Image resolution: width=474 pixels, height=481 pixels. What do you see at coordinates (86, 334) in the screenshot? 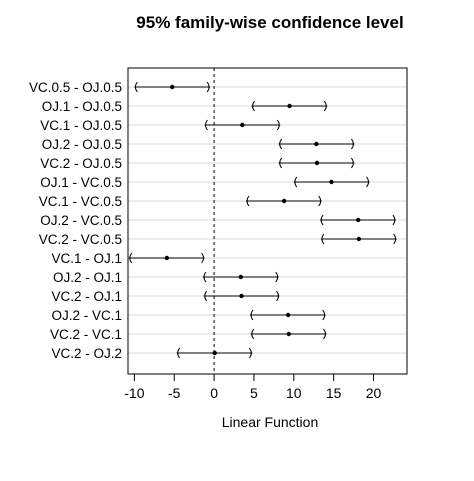
I see `category-label: VC.2 - VC.1` at bounding box center [86, 334].